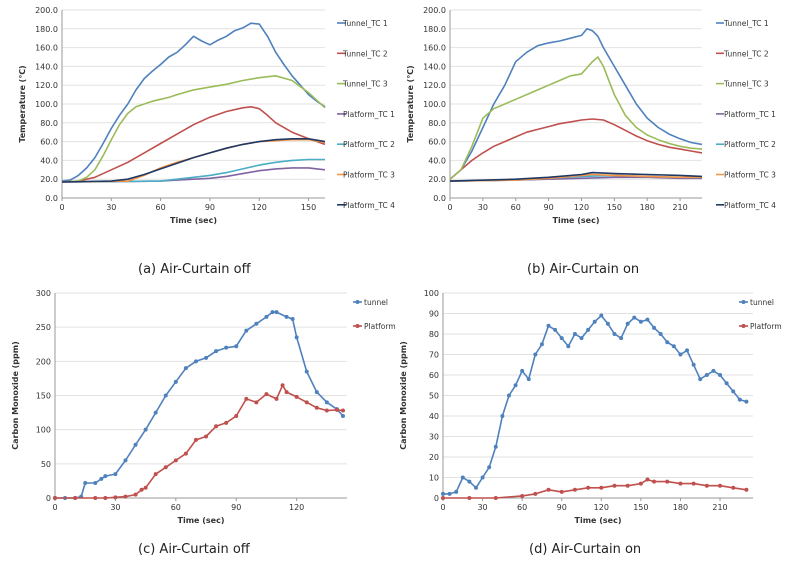 Image resolution: width=800 pixels, height=565 pixels. What do you see at coordinates (49, 123) in the screenshot?
I see `y-tick-label: 80.0` at bounding box center [49, 123].